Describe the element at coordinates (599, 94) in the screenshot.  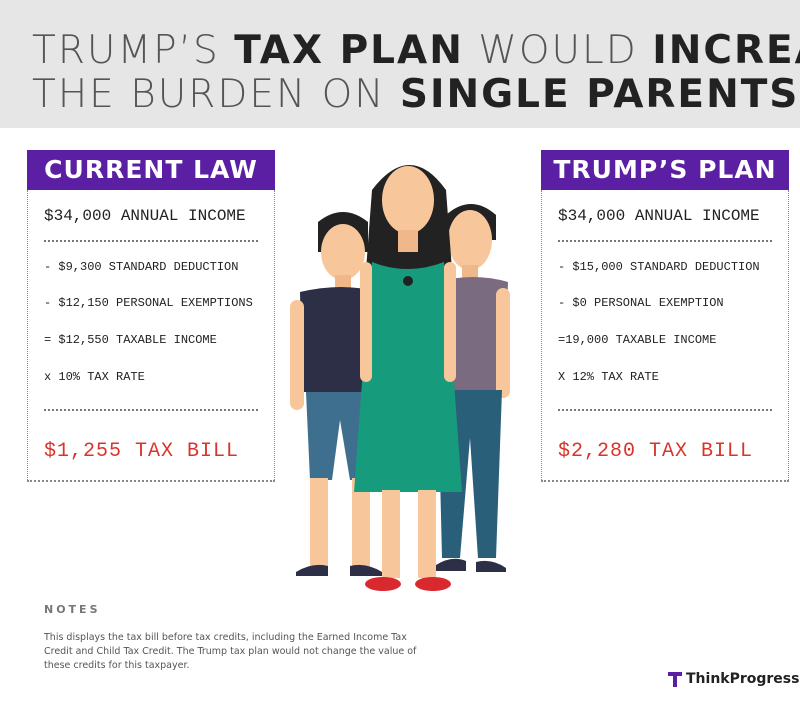
I see `title-segment: SINGLE PARENTS` at that location.